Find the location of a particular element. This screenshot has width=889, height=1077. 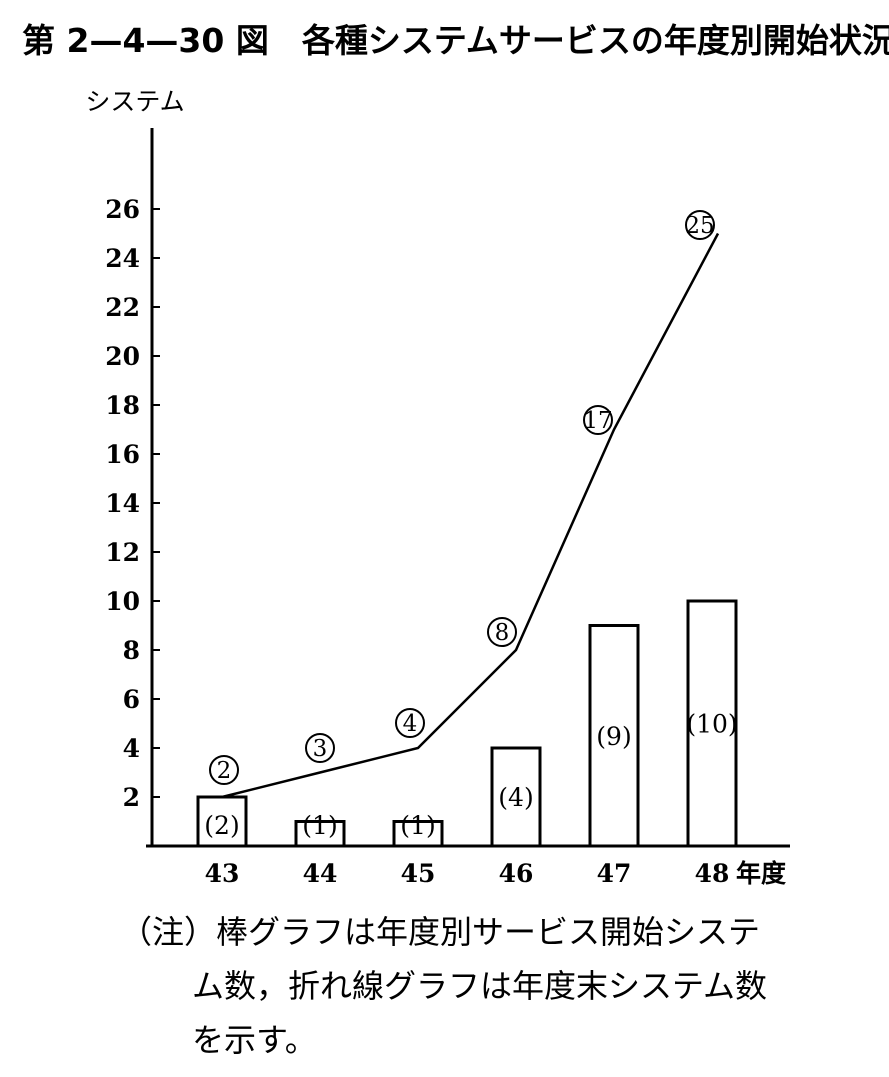

y-tick-label: 14 is located at coordinates (122, 503).